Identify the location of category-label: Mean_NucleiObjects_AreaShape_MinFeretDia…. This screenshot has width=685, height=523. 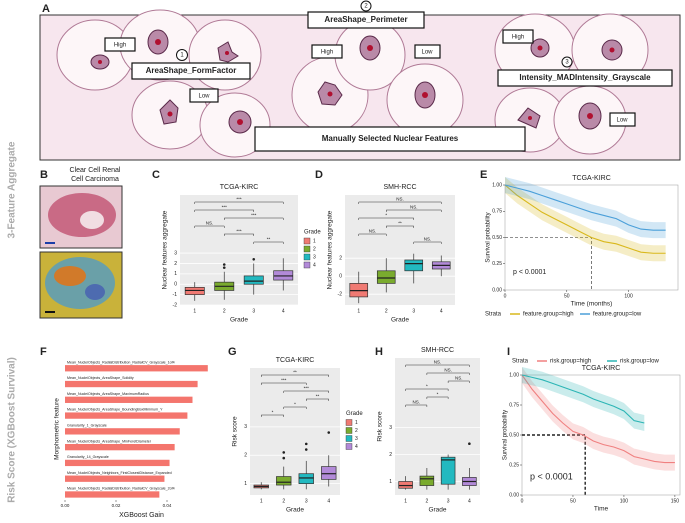
(109, 441).